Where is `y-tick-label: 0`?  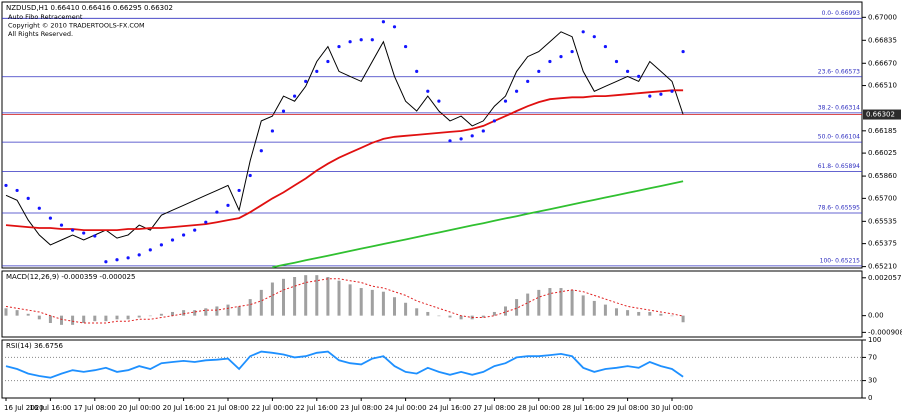
y-tick-label: 0 is located at coordinates (870, 398).